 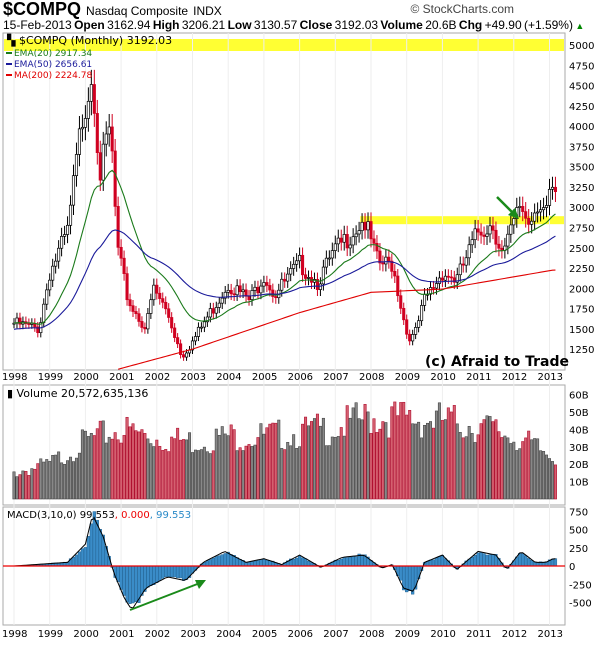 What do you see at coordinates (228, 377) in the screenshot?
I see `x-axis-label-top: 2004` at bounding box center [228, 377].